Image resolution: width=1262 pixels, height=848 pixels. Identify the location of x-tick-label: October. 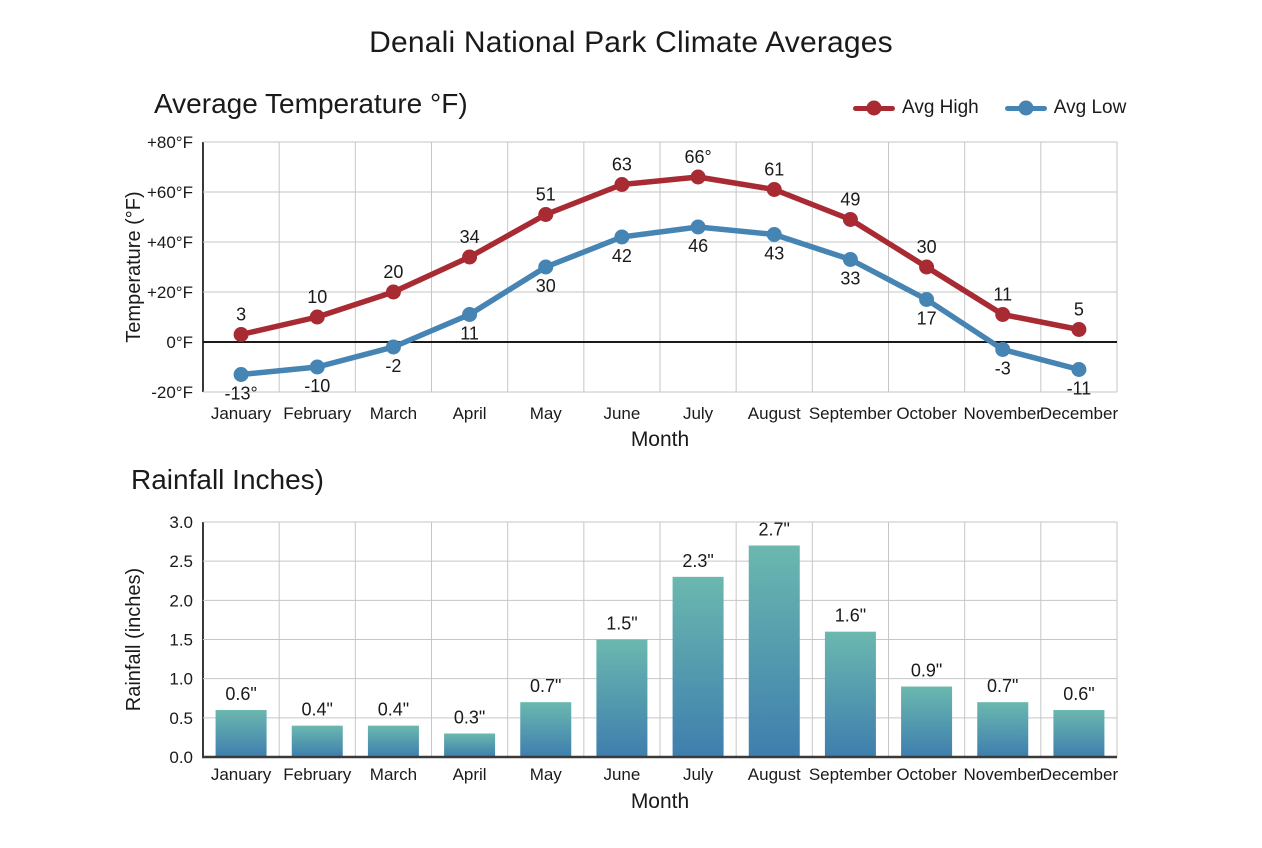
(926, 774).